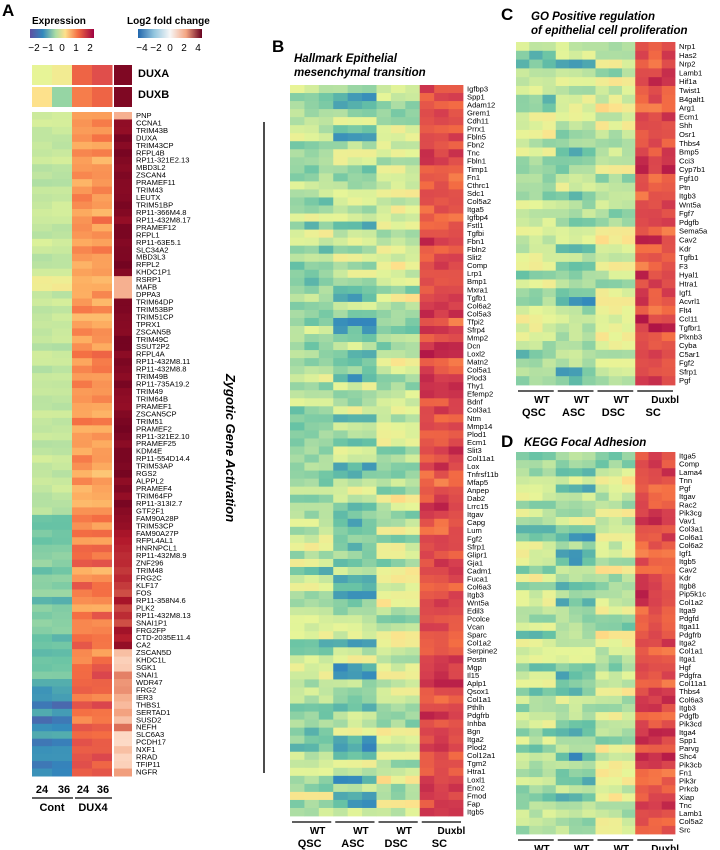 The height and width of the screenshot is (850, 720). I want to click on heatmap-d, so click(596, 643).